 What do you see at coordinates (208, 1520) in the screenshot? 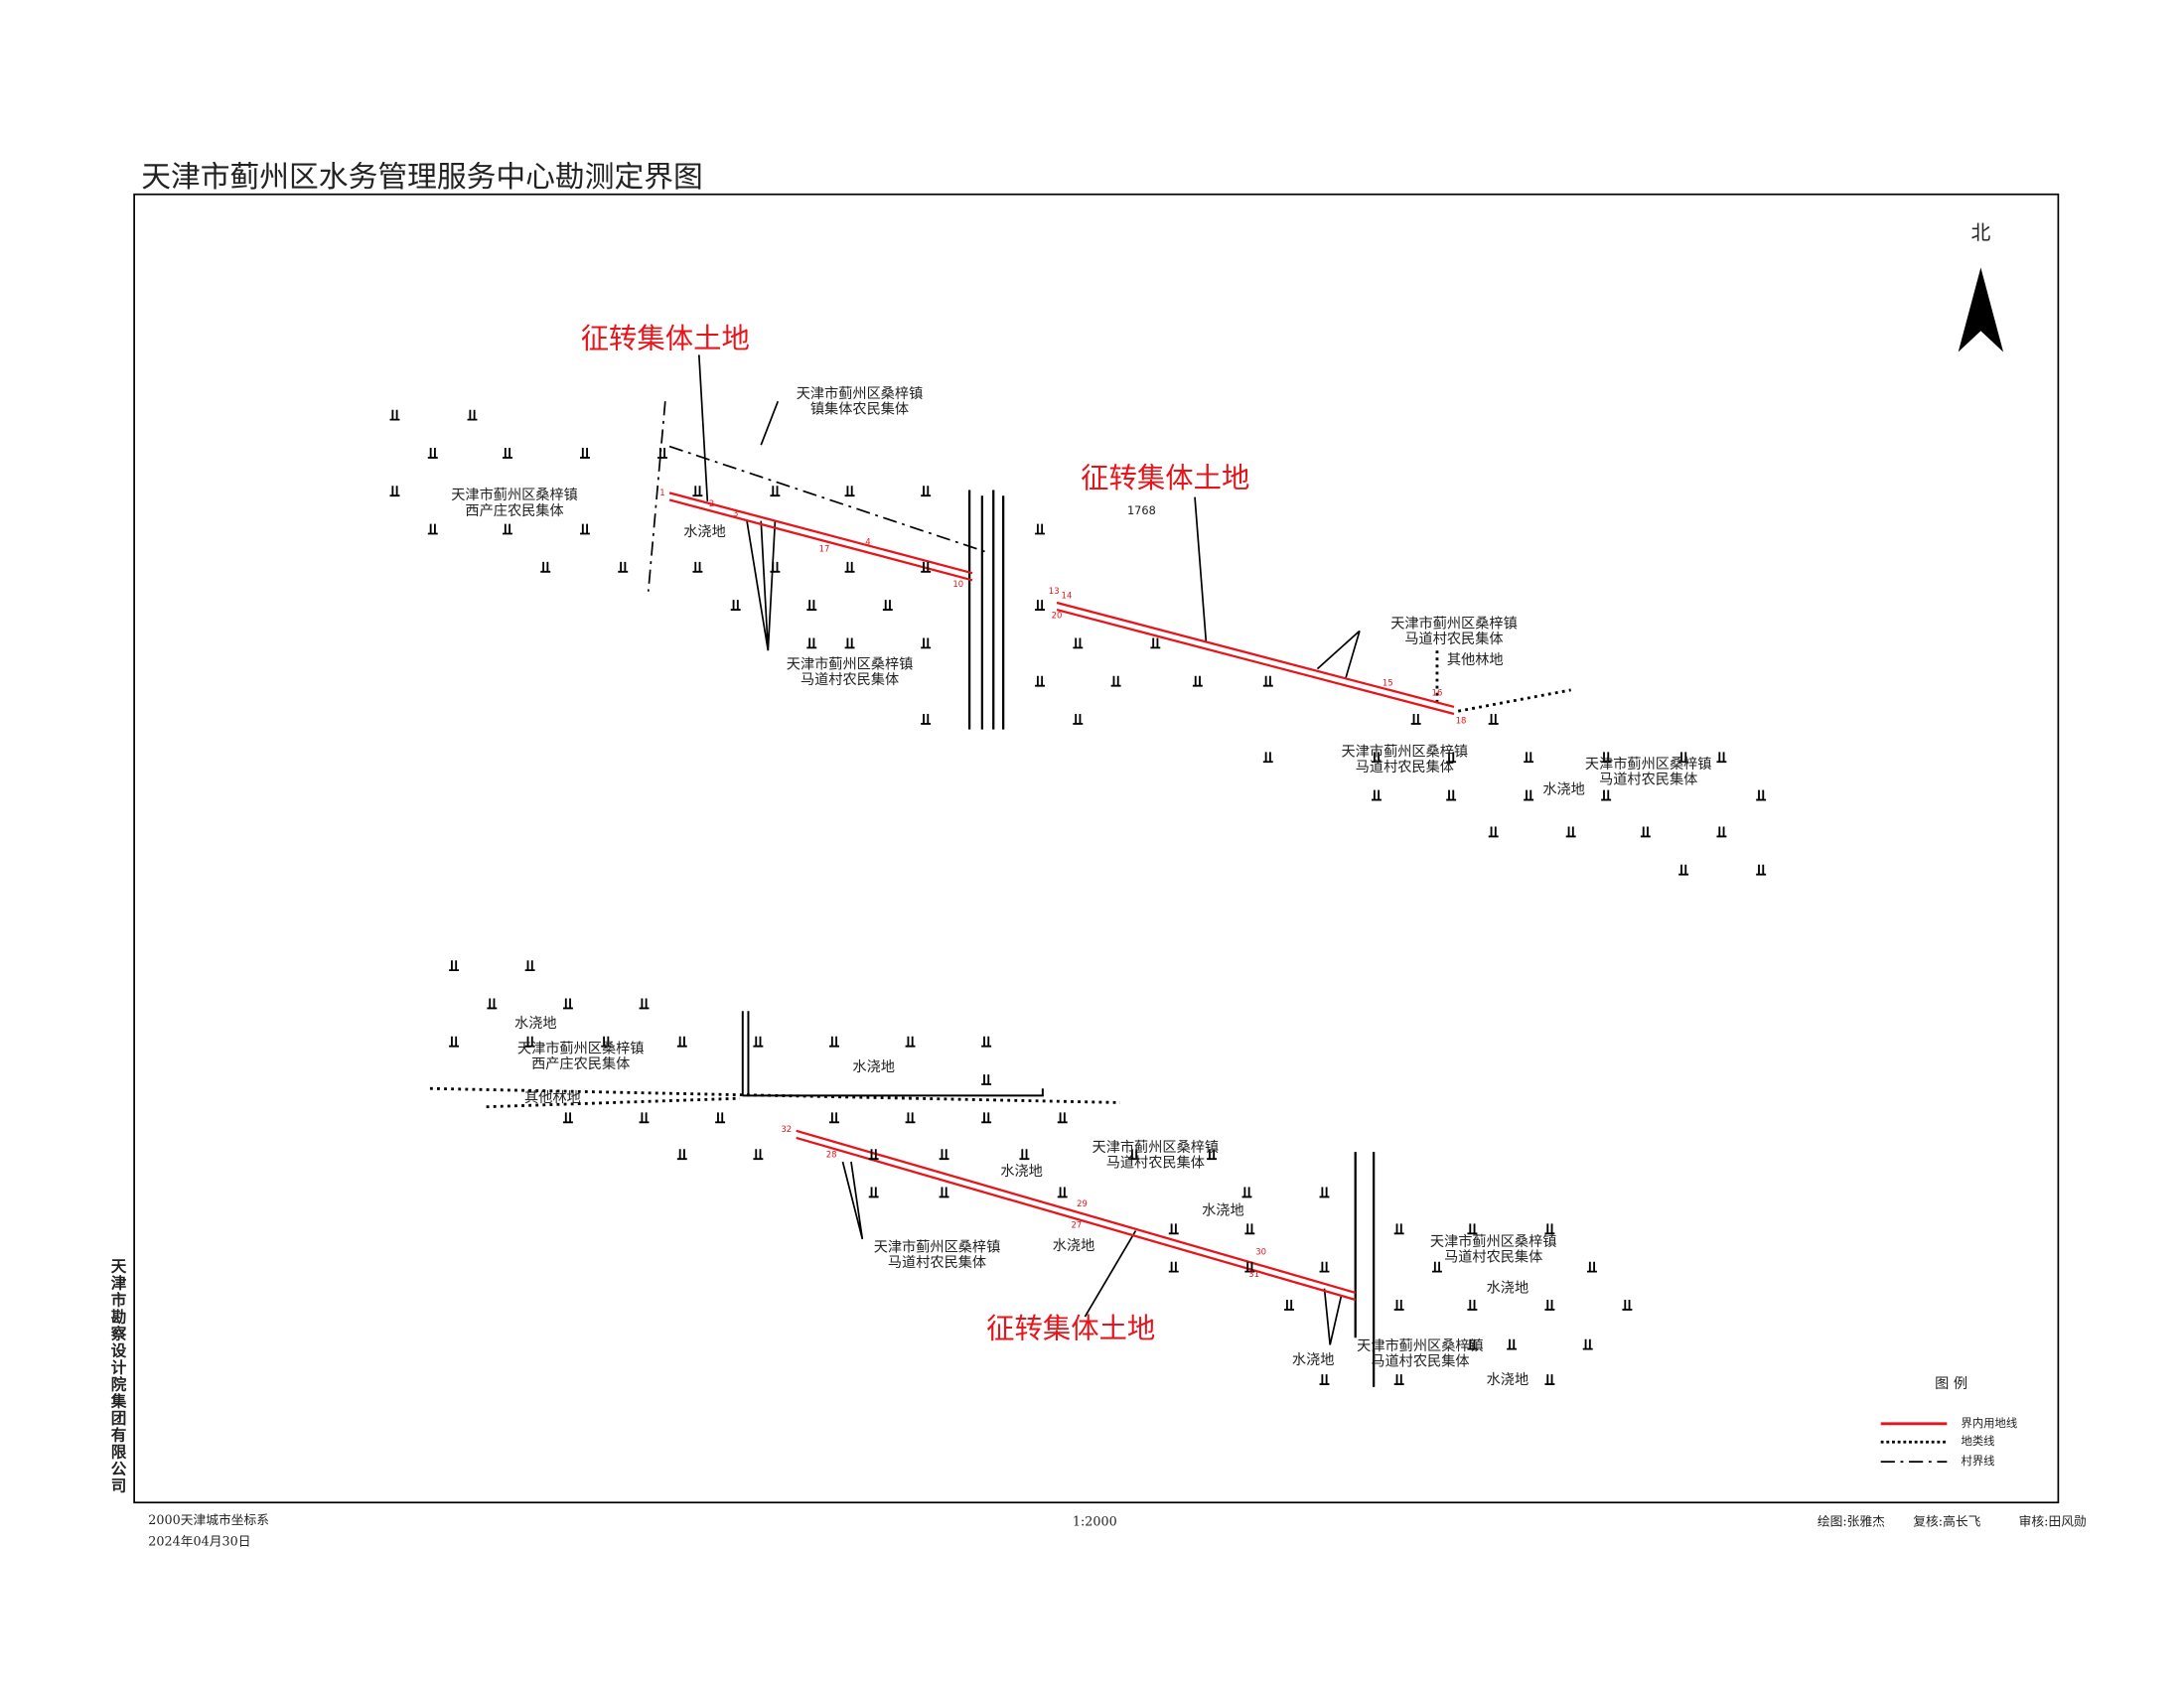
I see `coordinate-system: 2000天津城市坐标系` at bounding box center [208, 1520].